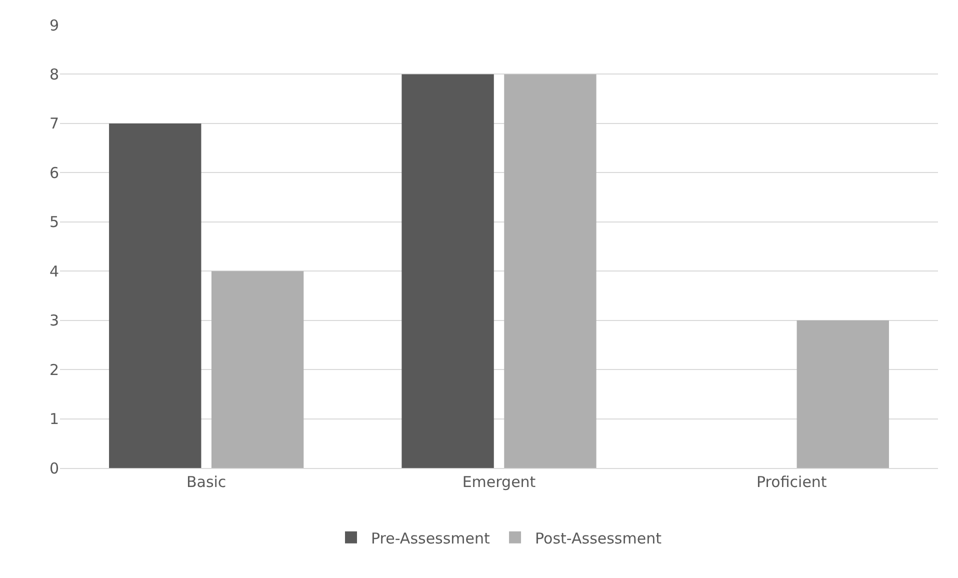 Image resolution: width=958 pixels, height=578 pixels. Describe the element at coordinates (54, 468) in the screenshot. I see `y-tick-label: 0` at that location.